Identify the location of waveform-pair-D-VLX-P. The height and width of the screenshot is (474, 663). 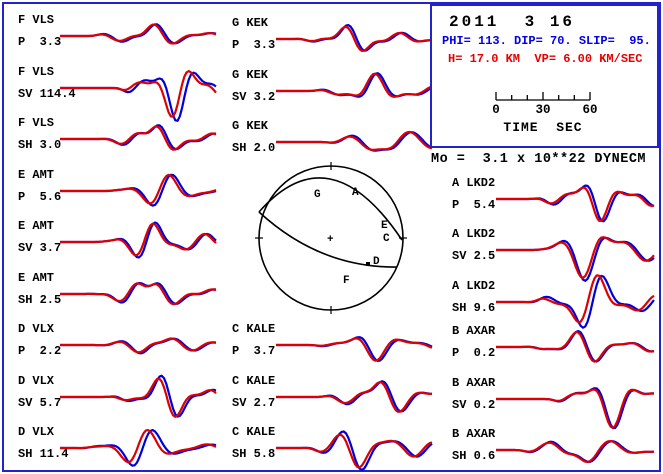
(138, 346).